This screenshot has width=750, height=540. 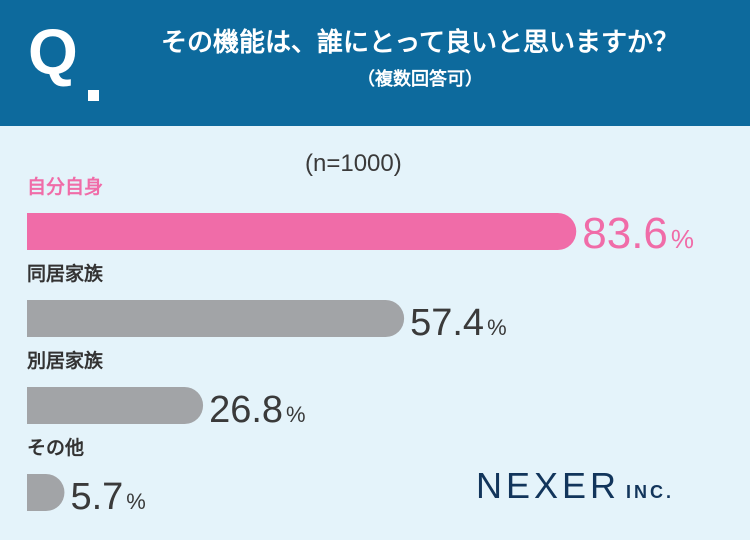 I want to click on question-mark: Q, so click(x=53, y=52).